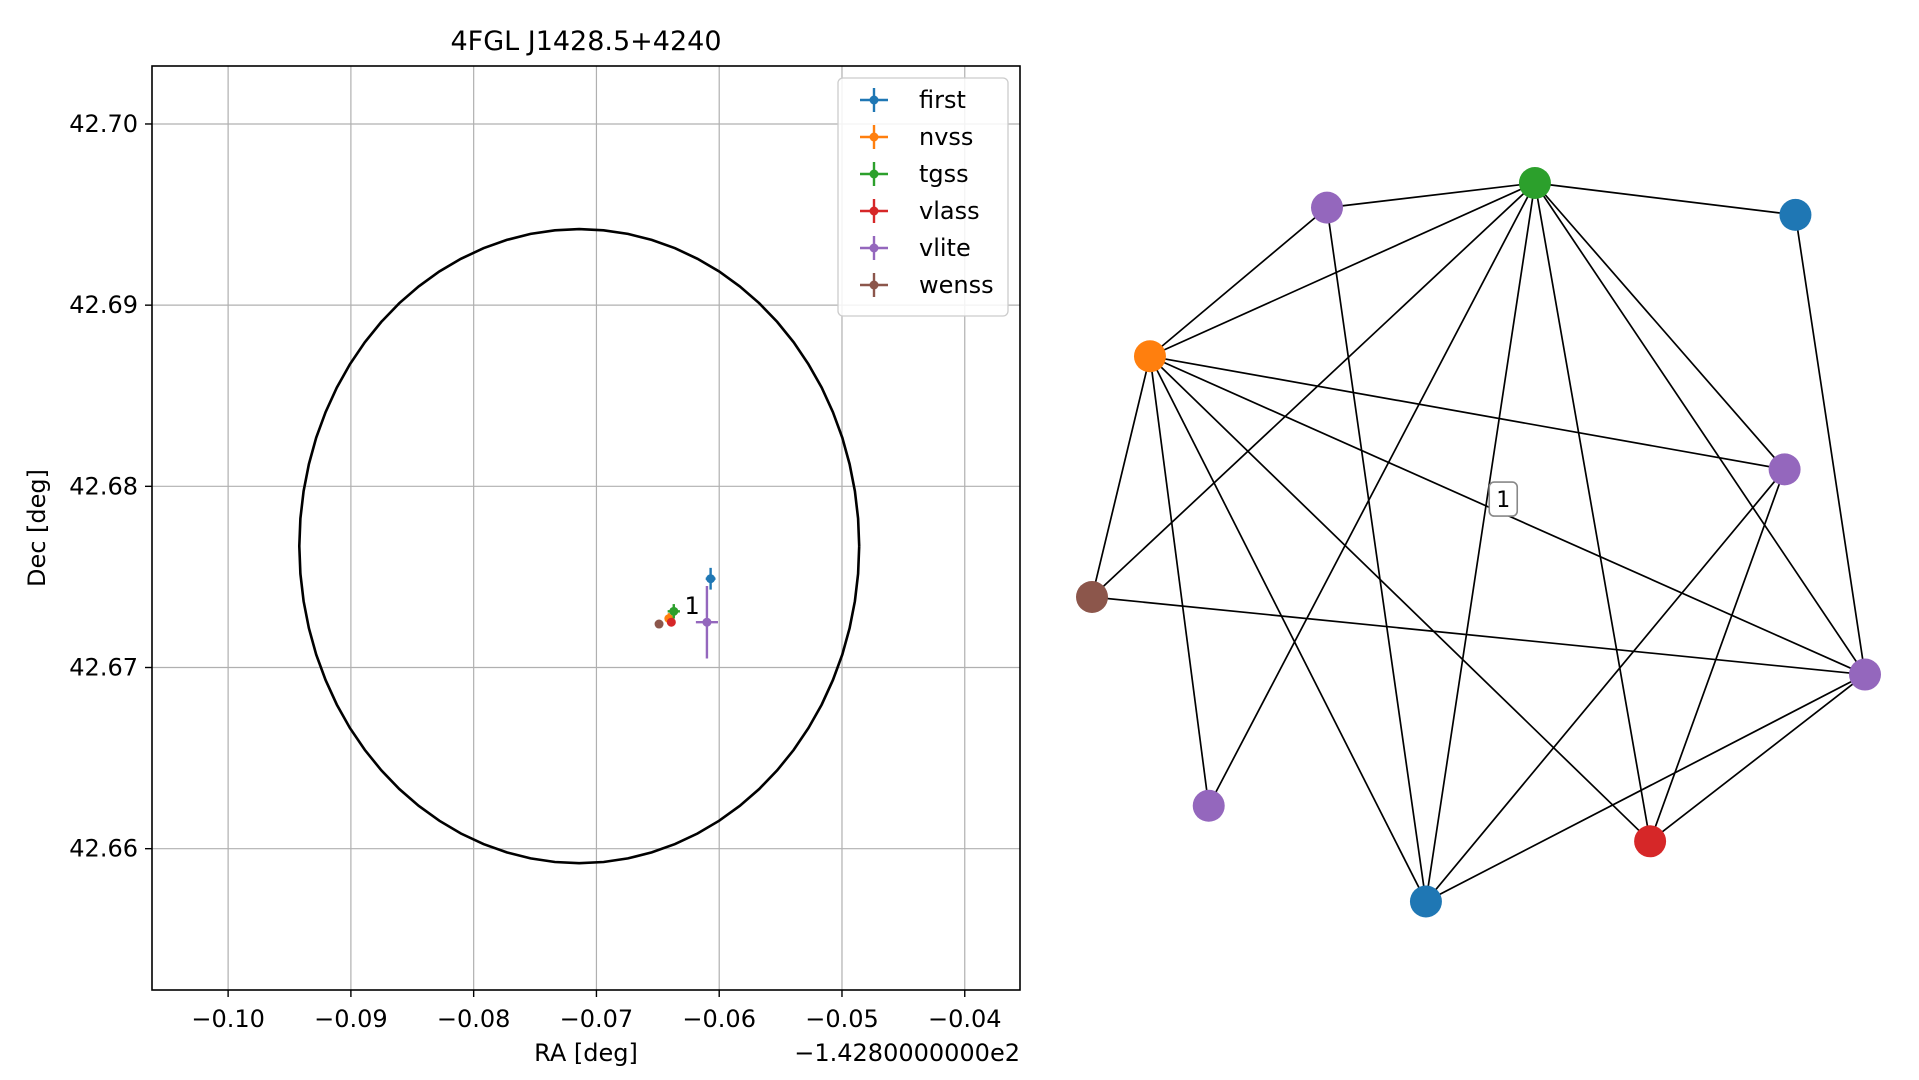  I want to click on y-tick-label: 42.68, so click(103, 486).